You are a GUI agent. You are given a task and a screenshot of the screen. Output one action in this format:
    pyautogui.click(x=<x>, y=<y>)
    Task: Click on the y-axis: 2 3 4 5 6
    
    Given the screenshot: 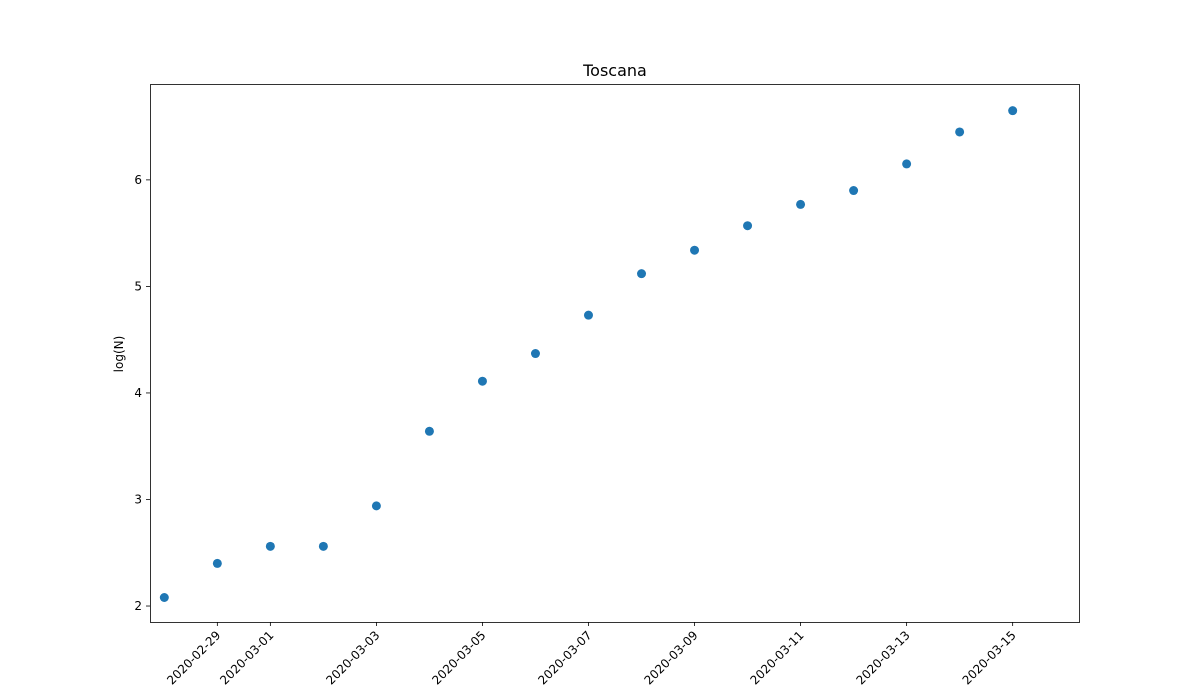 What is the action you would take?
    pyautogui.click(x=142, y=393)
    